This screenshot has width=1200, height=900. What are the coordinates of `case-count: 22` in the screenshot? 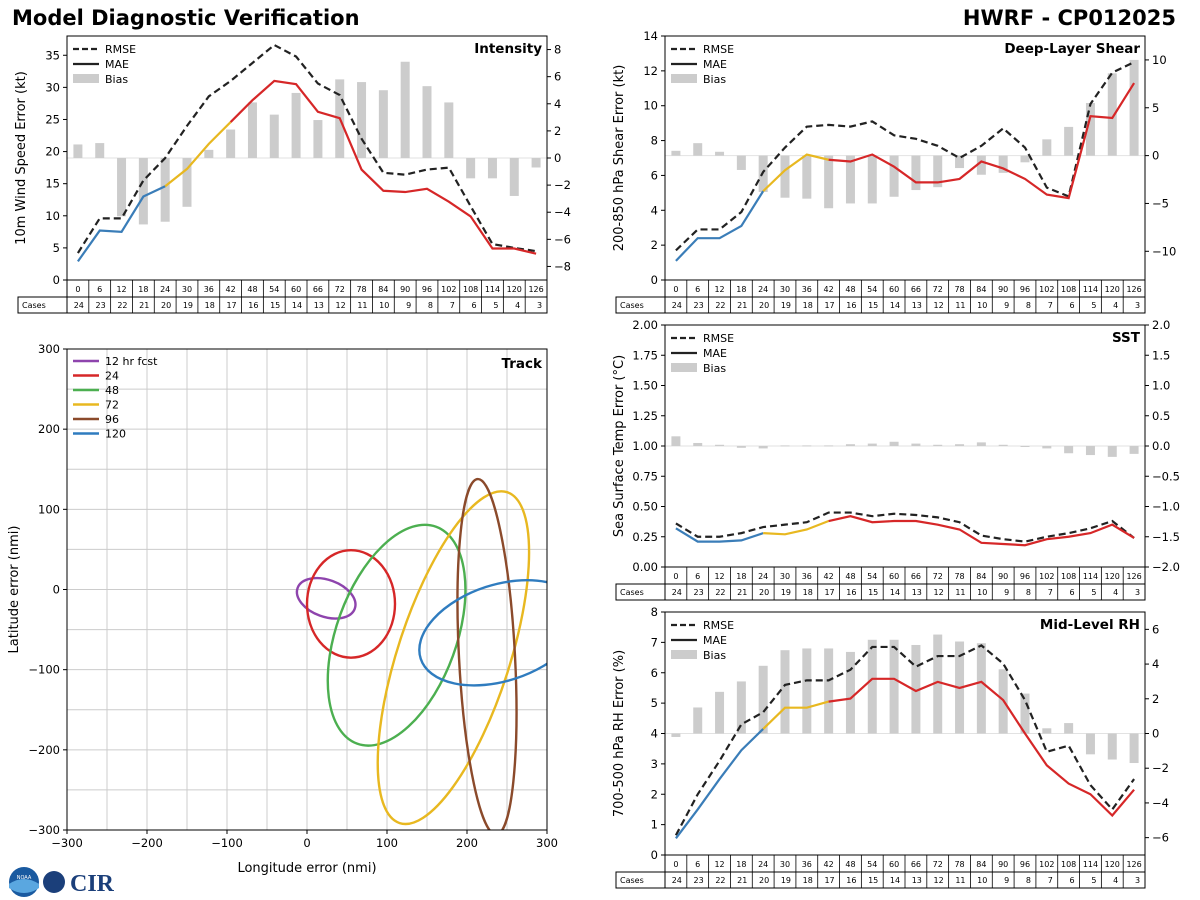 It's located at (720, 880).